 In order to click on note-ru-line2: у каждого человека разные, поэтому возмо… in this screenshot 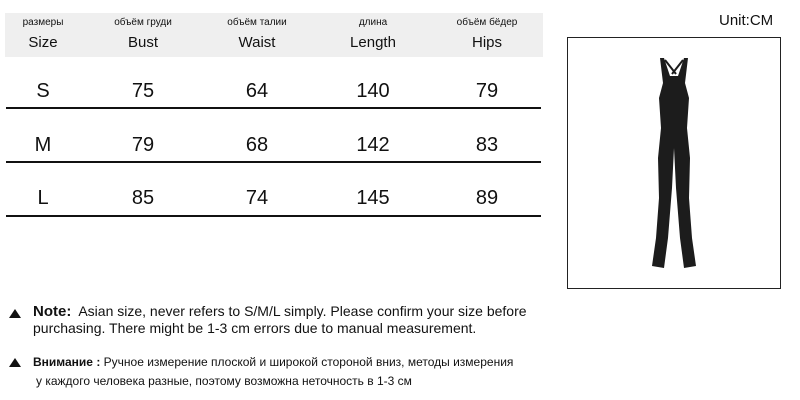, I will do `click(224, 381)`.